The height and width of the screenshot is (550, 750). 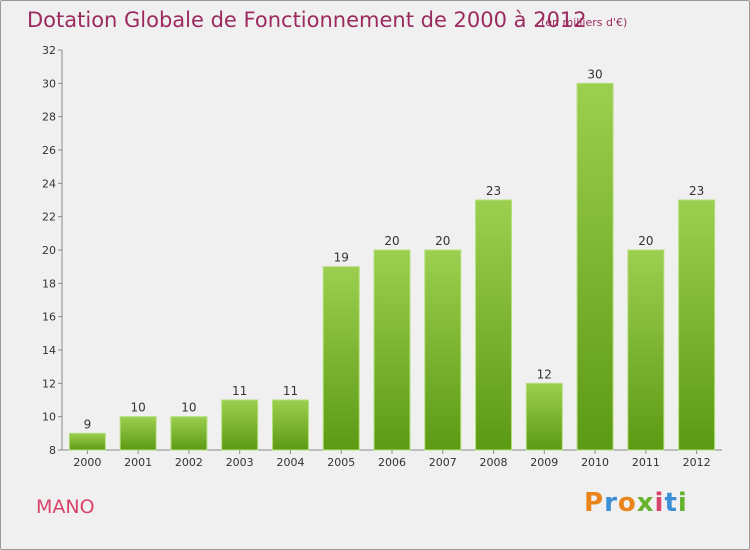 What do you see at coordinates (443, 350) in the screenshot?
I see `bar-2007` at bounding box center [443, 350].